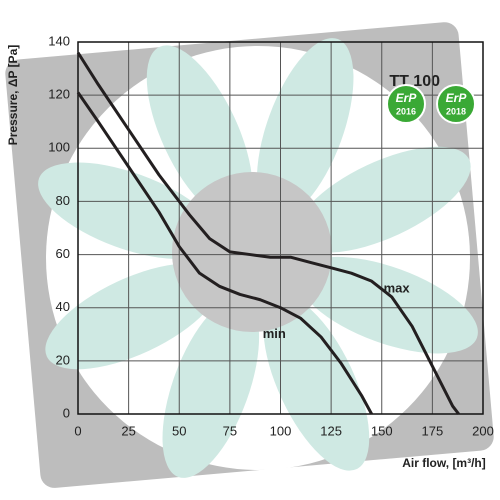 The width and height of the screenshot is (500, 500). What do you see at coordinates (59, 40) in the screenshot?
I see `y-tick-label: 140` at bounding box center [59, 40].